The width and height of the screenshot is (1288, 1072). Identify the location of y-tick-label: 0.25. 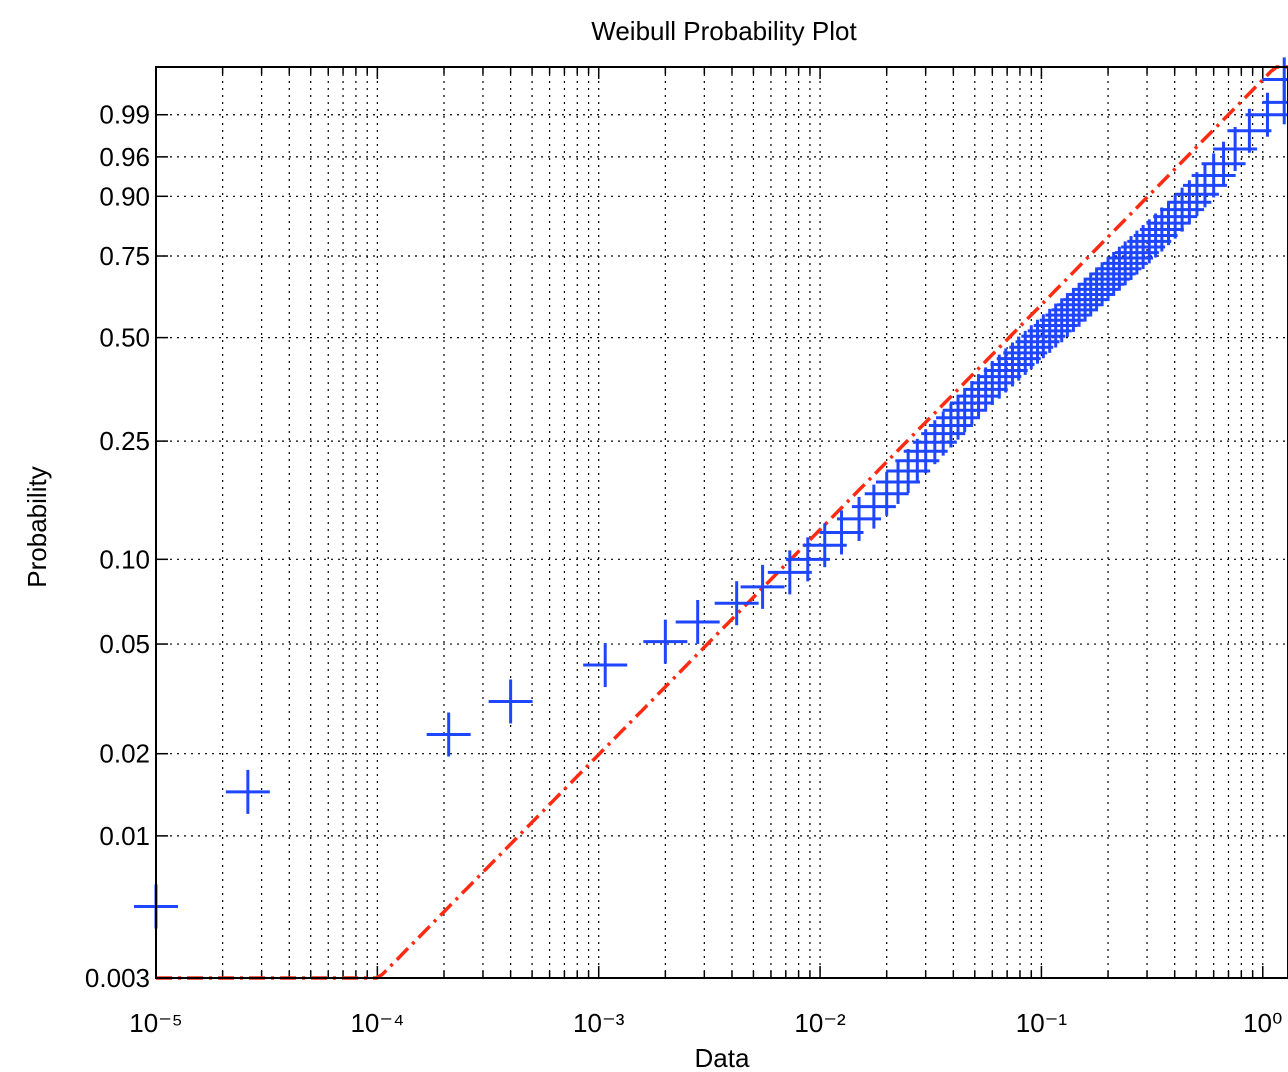
(124, 441).